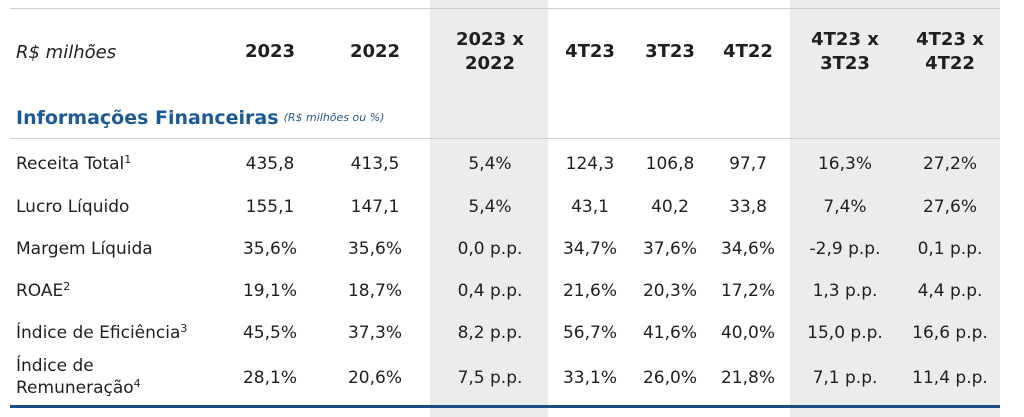 The width and height of the screenshot is (1024, 417). I want to click on row-label-text: Margem Líquida, so click(84, 249).